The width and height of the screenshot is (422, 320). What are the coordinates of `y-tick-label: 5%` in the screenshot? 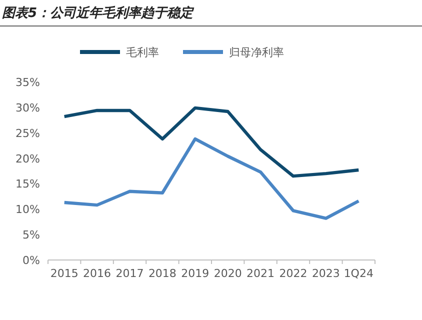 It's located at (31, 235).